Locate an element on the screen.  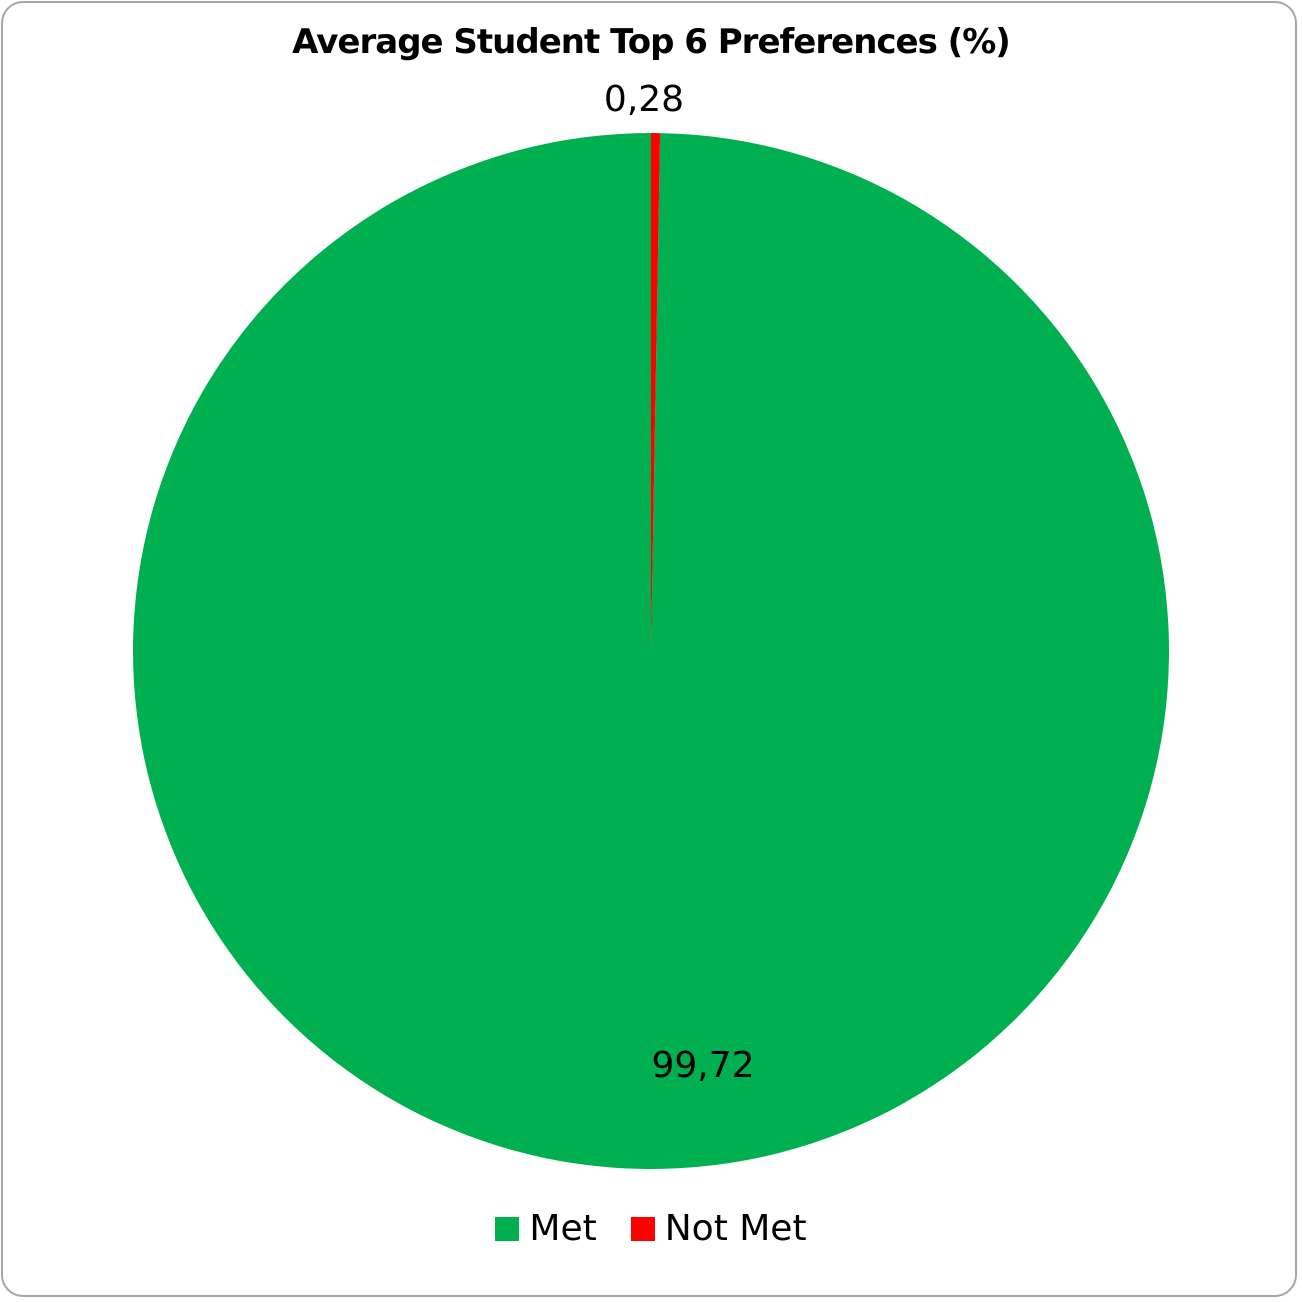
legend-item-met: Met is located at coordinates (546, 1228).